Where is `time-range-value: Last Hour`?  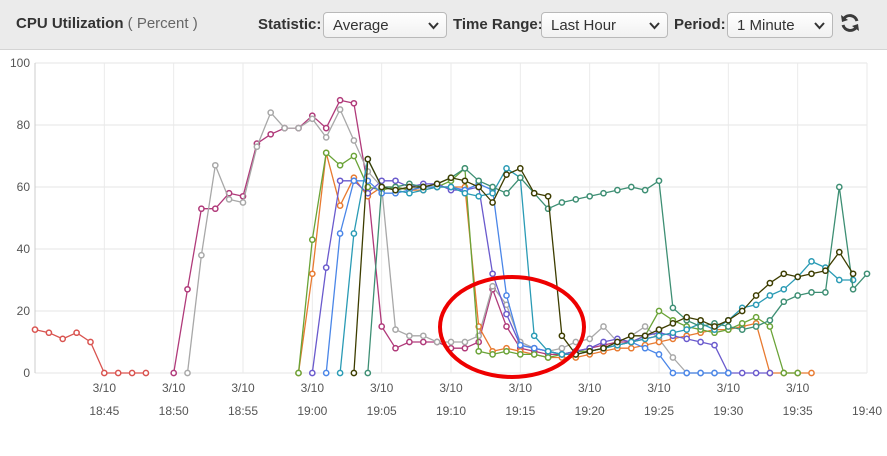
time-range-value: Last Hour is located at coordinates (584, 25).